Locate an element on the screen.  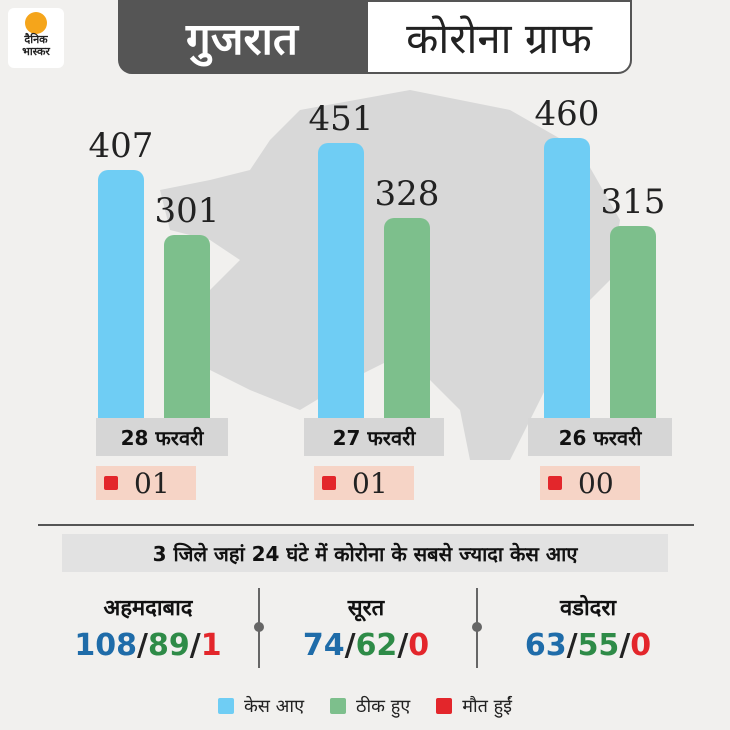
dainik-bhaskar-logo: दैनिक भास्कर is located at coordinates (36, 38).